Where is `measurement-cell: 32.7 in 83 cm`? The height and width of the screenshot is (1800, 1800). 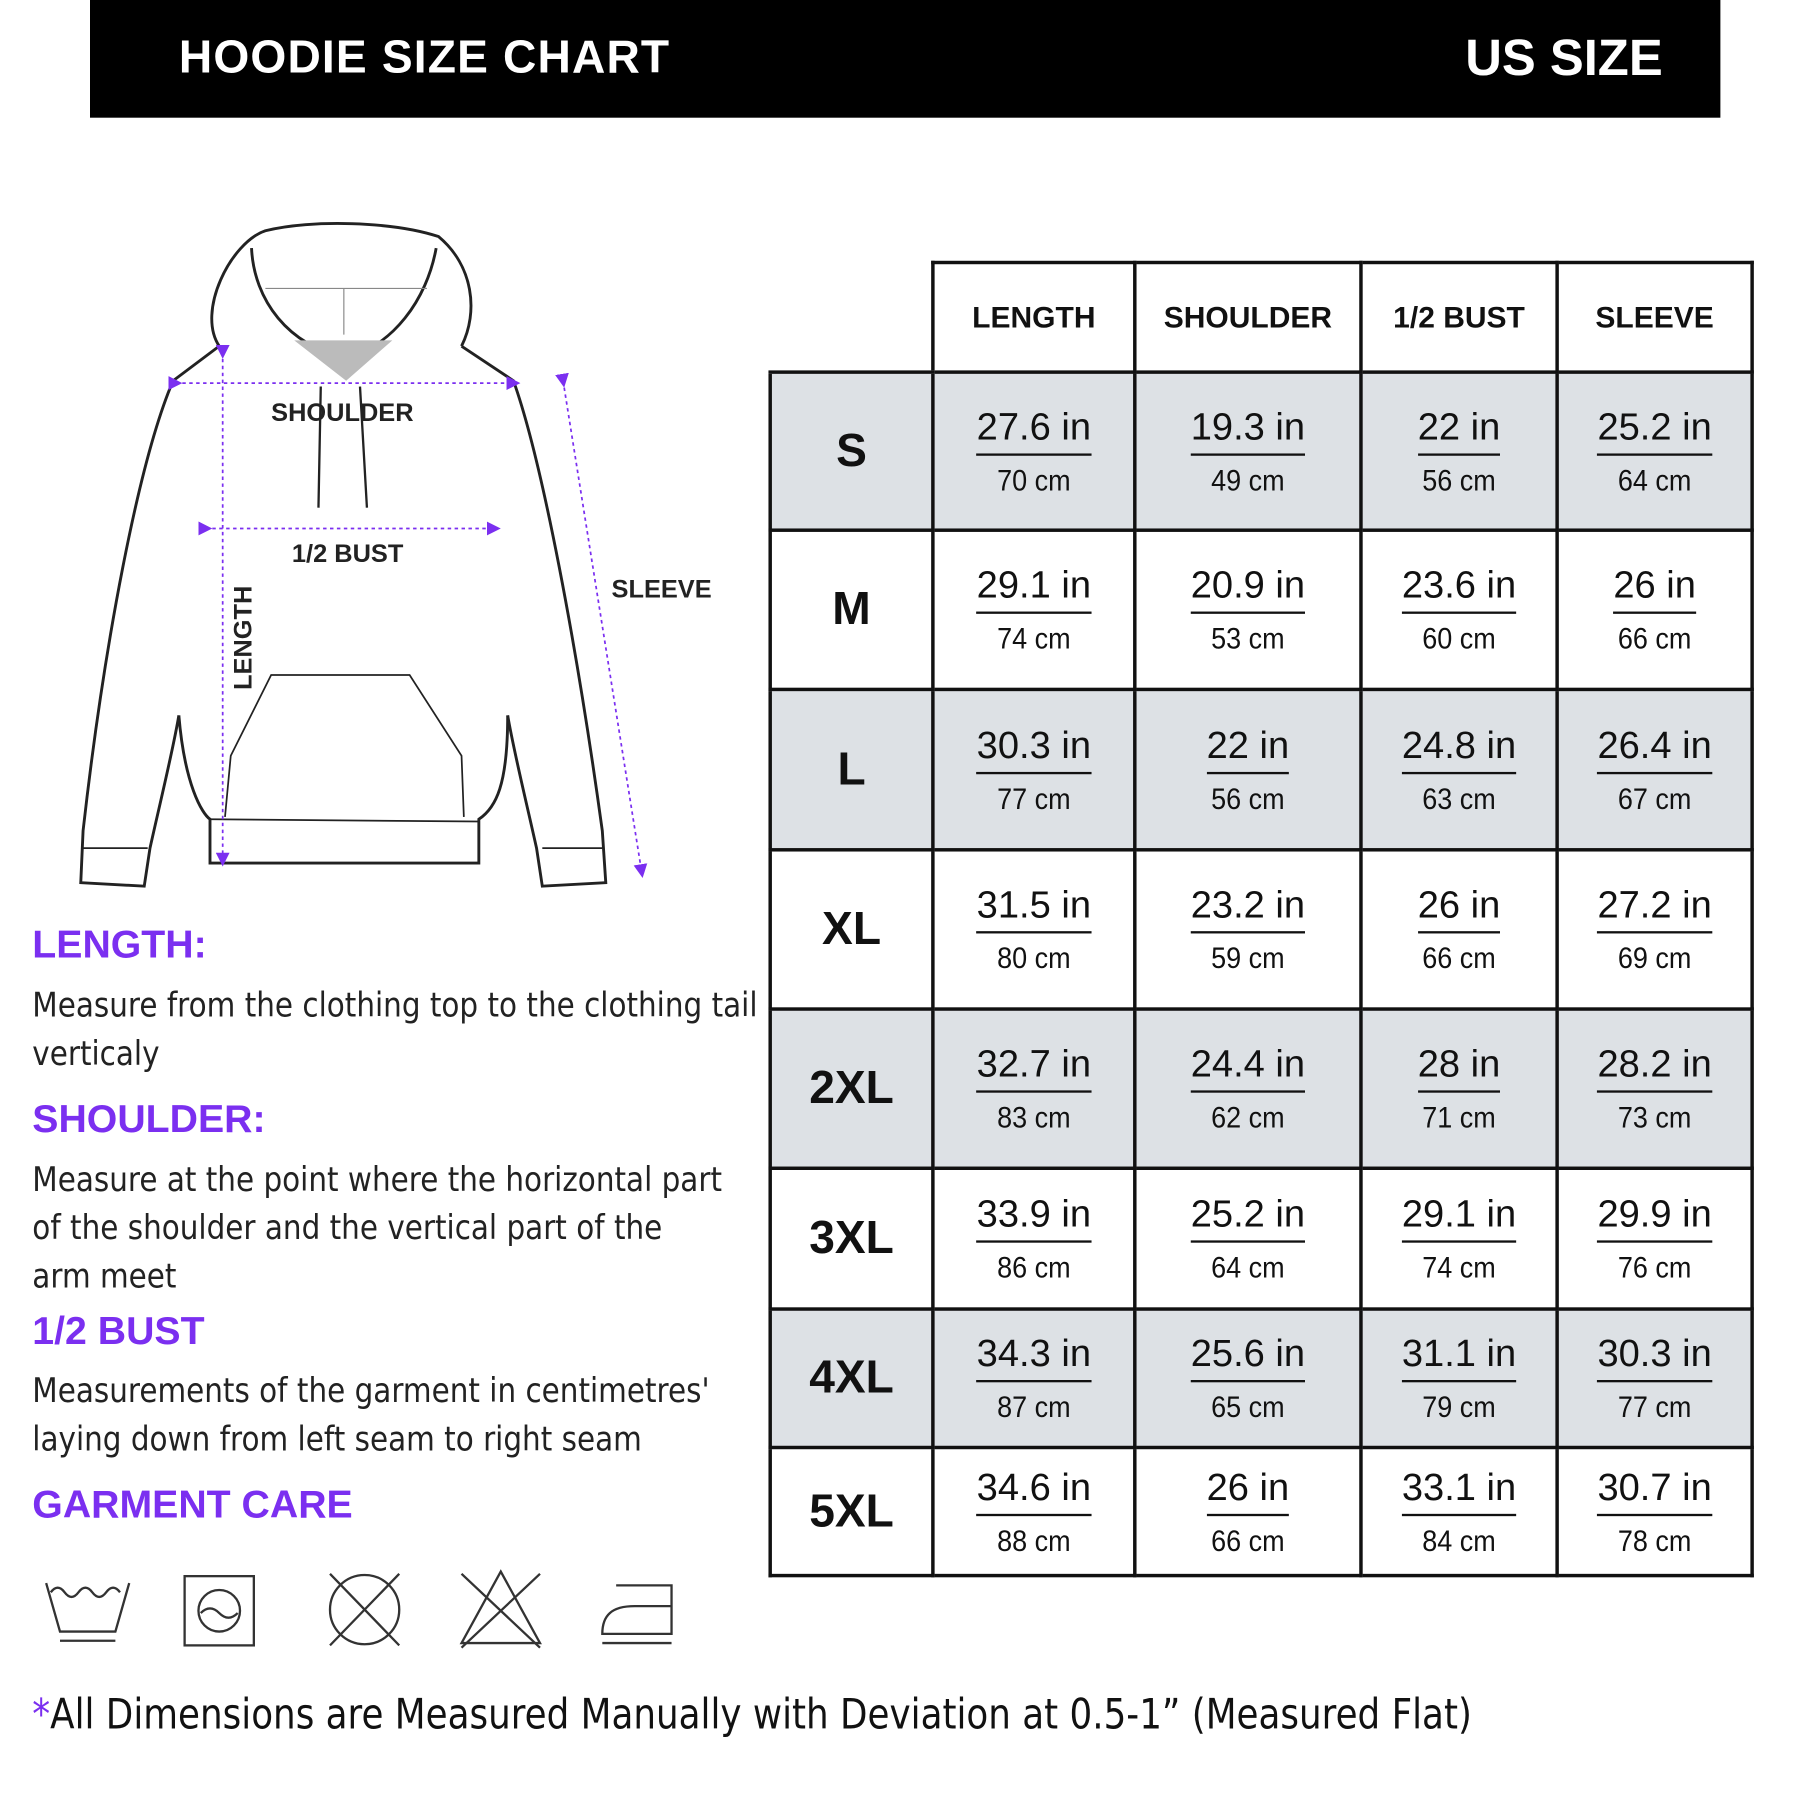 measurement-cell: 32.7 in 83 cm is located at coordinates (1034, 1088).